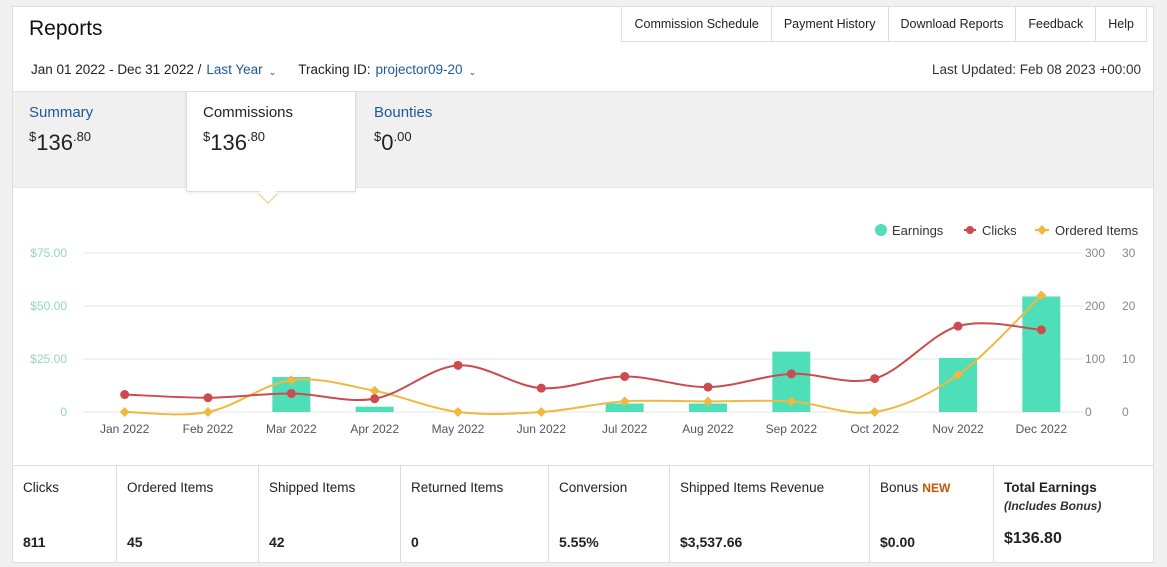 The width and height of the screenshot is (1167, 567). I want to click on x-tick-label: Feb 2022, so click(208, 429).